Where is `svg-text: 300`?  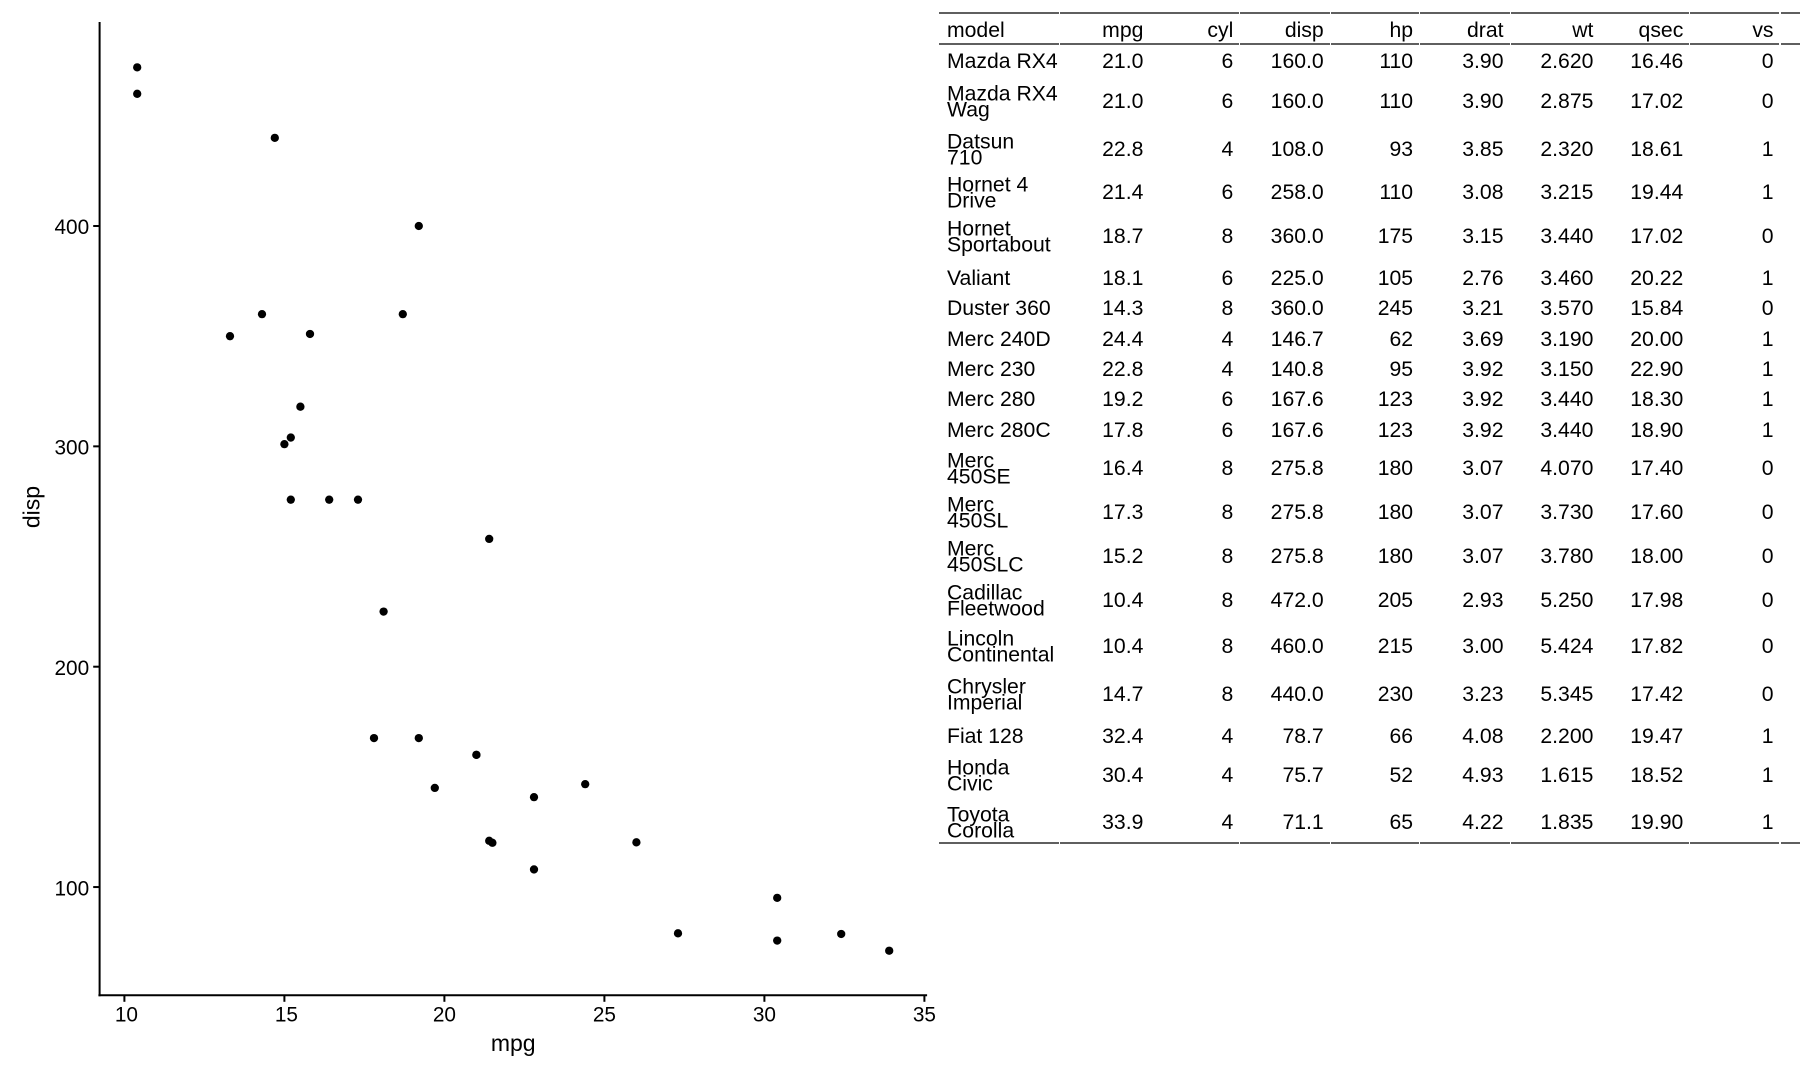
svg-text: 300 is located at coordinates (71, 448).